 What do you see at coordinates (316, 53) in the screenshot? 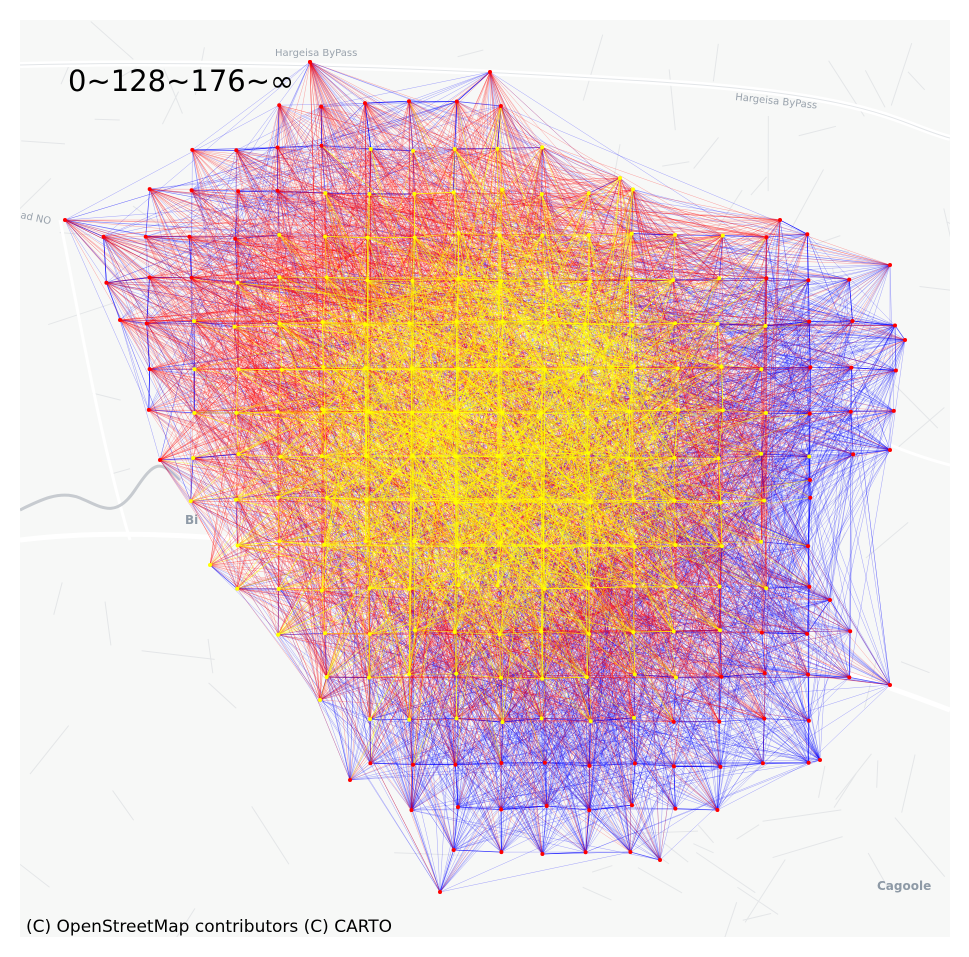
I see `road-label-bypass-top: Hargeisa ByPass` at bounding box center [316, 53].